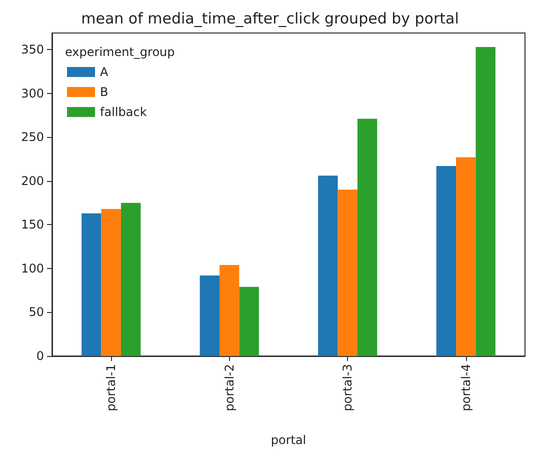 The width and height of the screenshot is (540, 451). What do you see at coordinates (104, 92) in the screenshot?
I see `legend-label: B` at bounding box center [104, 92].